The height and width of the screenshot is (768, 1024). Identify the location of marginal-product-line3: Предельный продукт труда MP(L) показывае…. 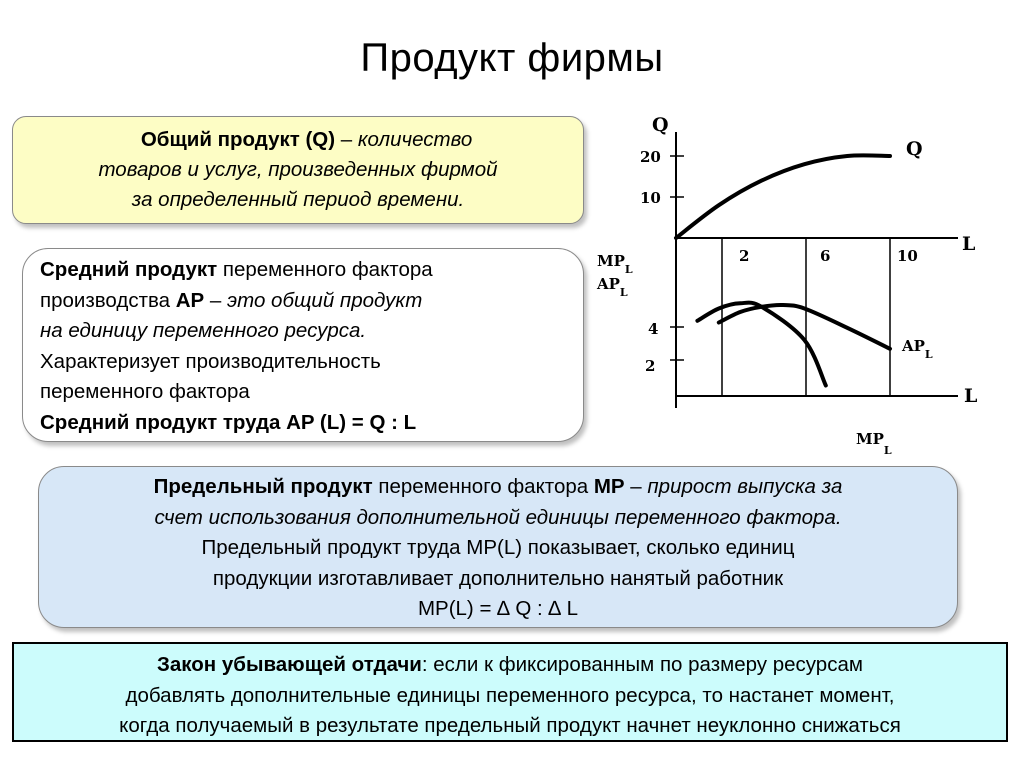
(498, 547).